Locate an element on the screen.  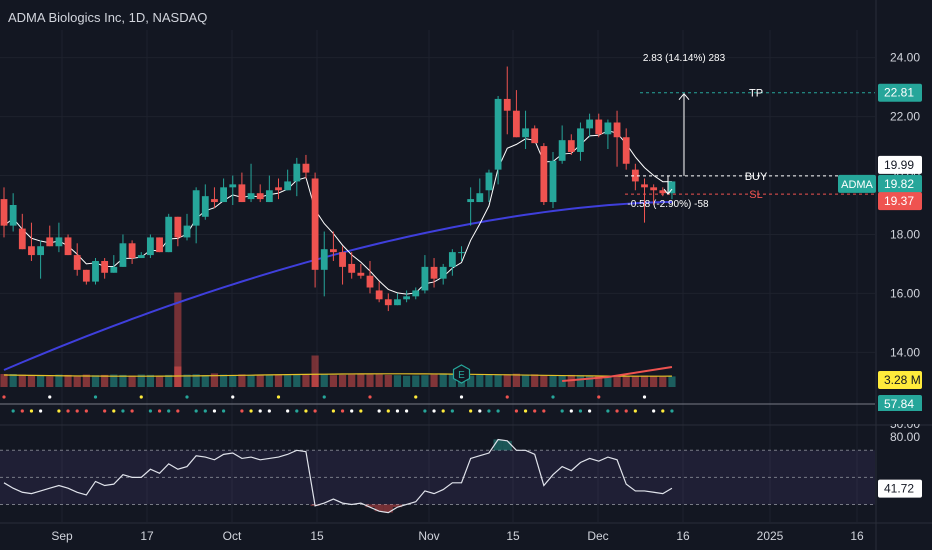
price-axis-tick: 22.00 is located at coordinates (905, 117).